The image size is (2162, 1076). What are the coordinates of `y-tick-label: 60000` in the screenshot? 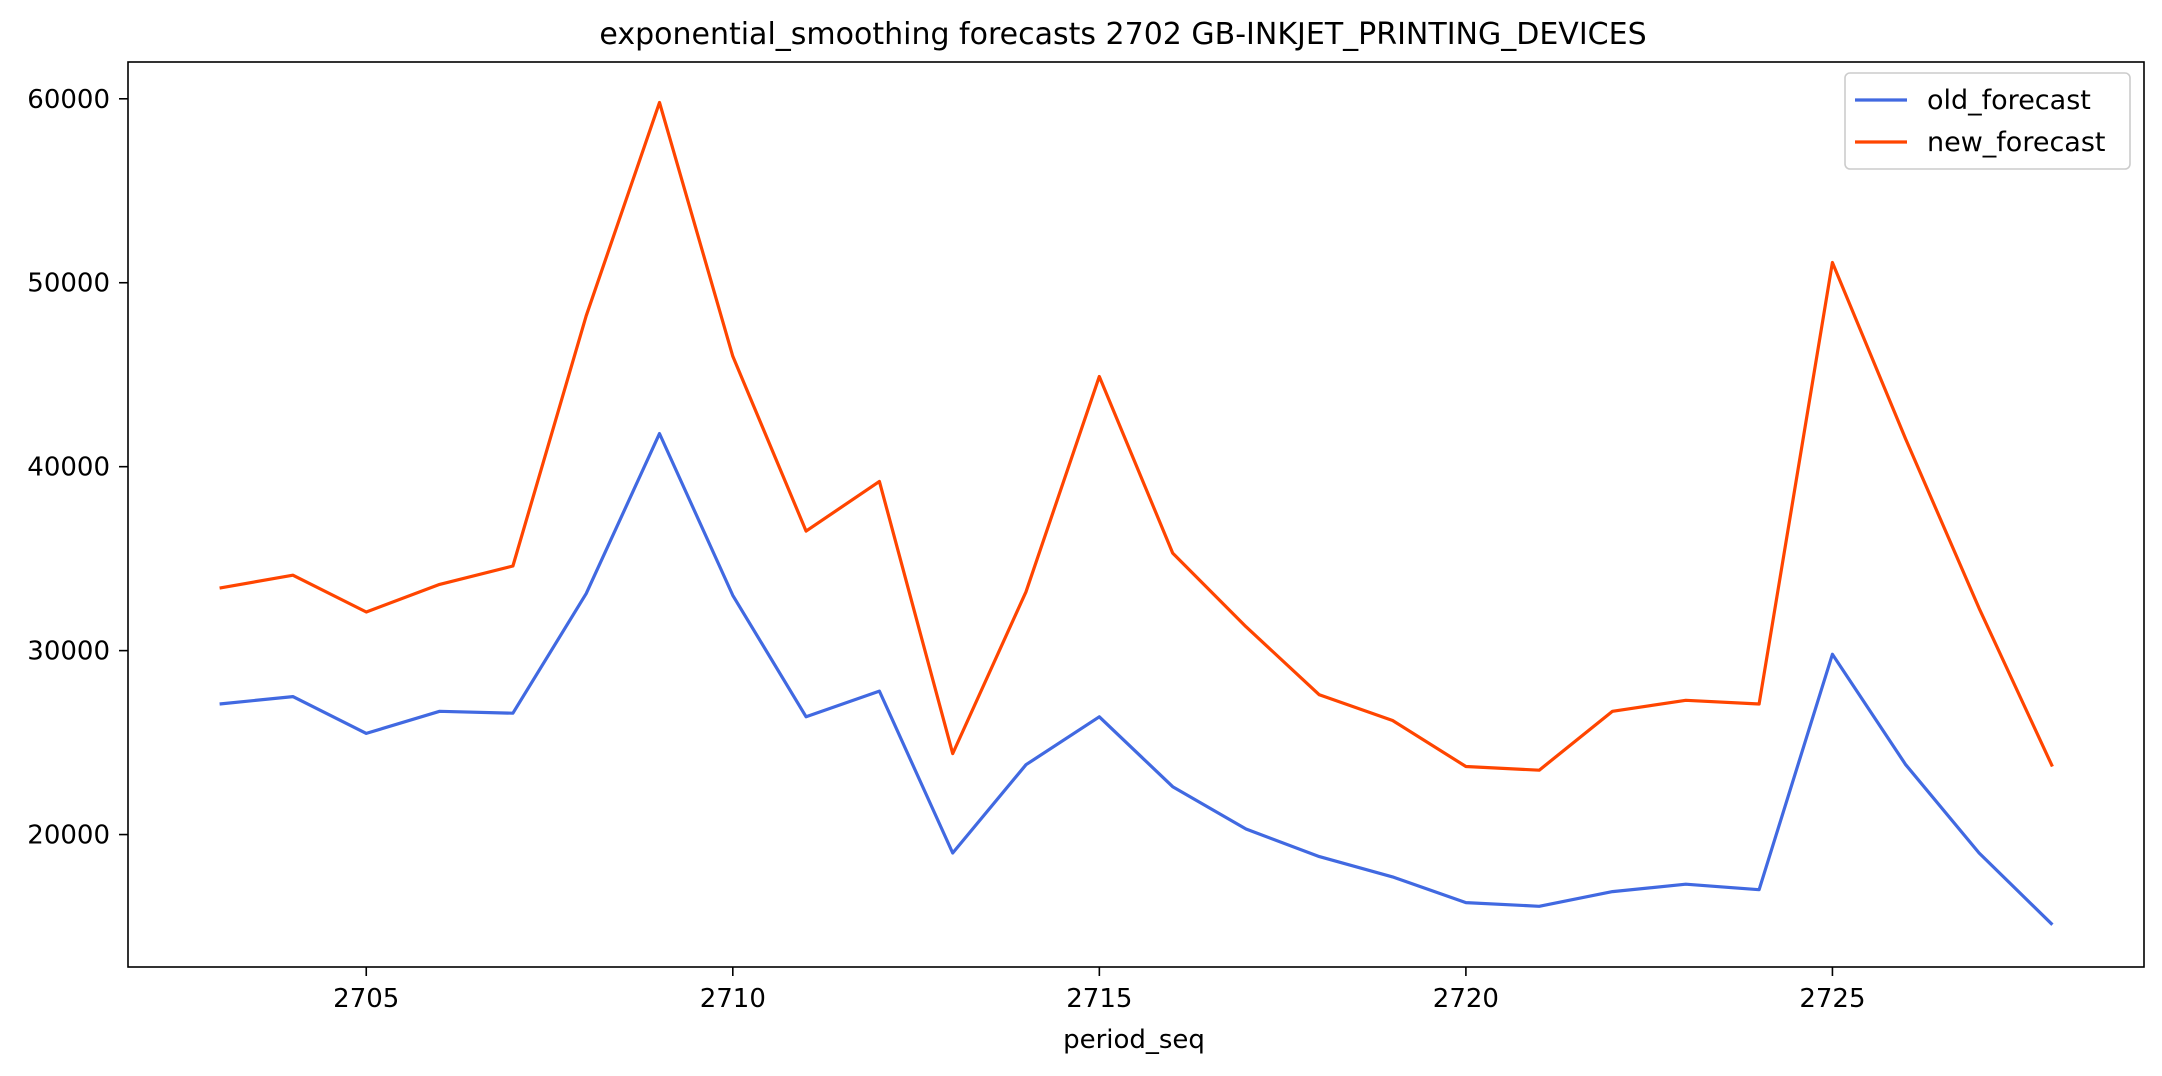 It's located at (68, 100).